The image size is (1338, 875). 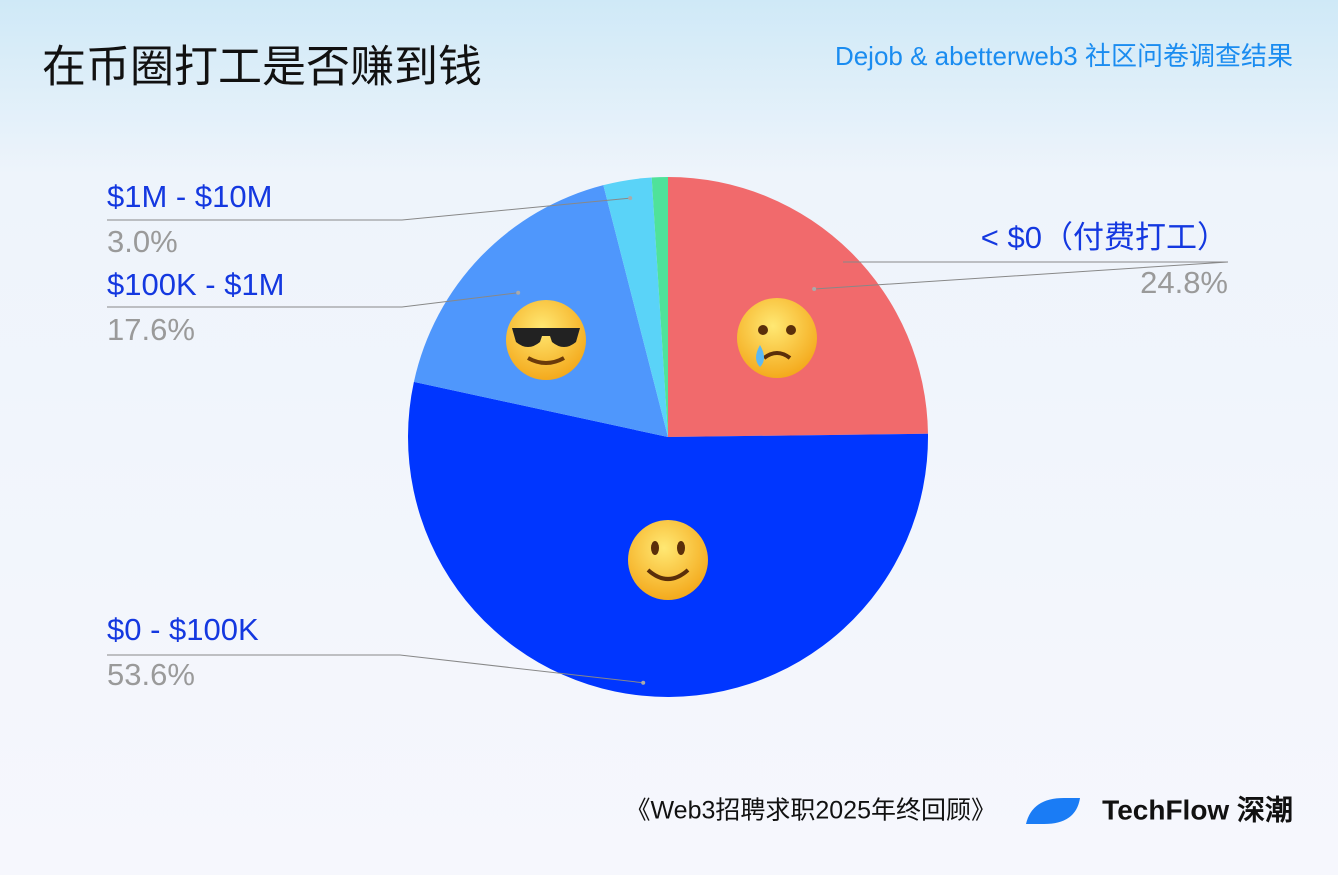 I want to click on emoji-sunglasses, so click(x=546, y=340).